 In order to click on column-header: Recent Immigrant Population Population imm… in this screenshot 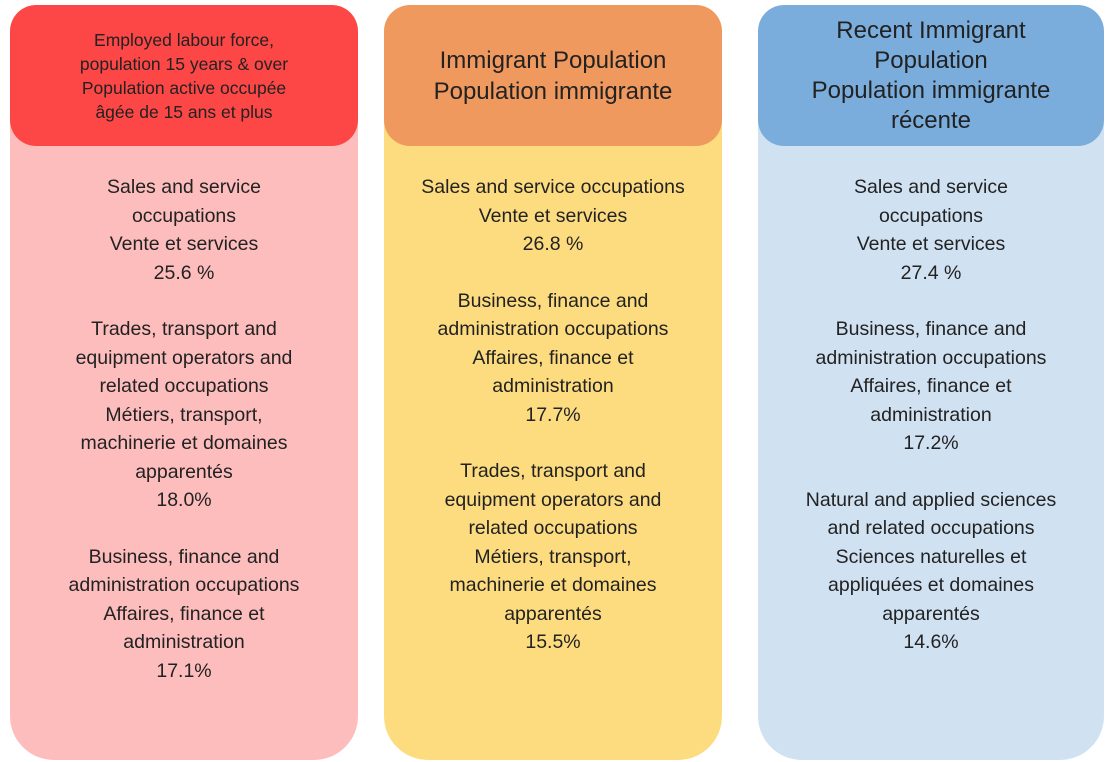, I will do `click(931, 75)`.